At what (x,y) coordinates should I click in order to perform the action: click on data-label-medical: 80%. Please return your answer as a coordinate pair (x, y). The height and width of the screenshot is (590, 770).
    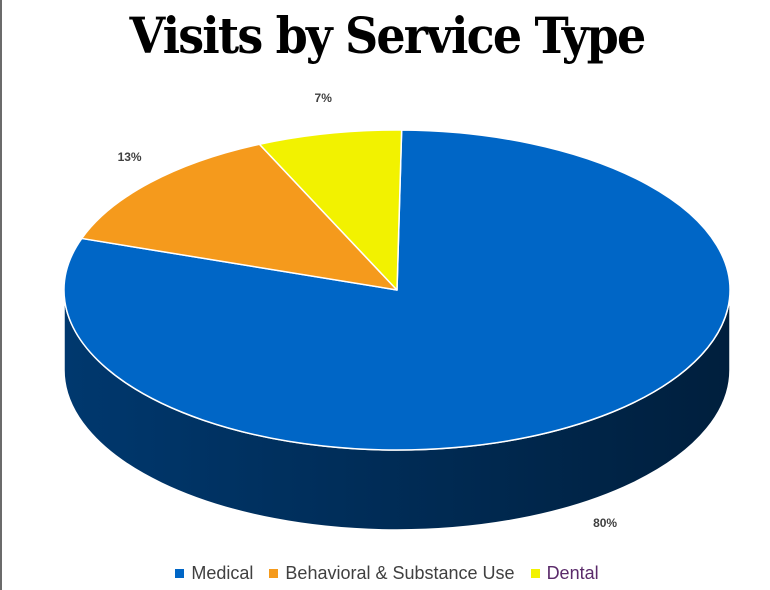
    Looking at the image, I should click on (605, 523).